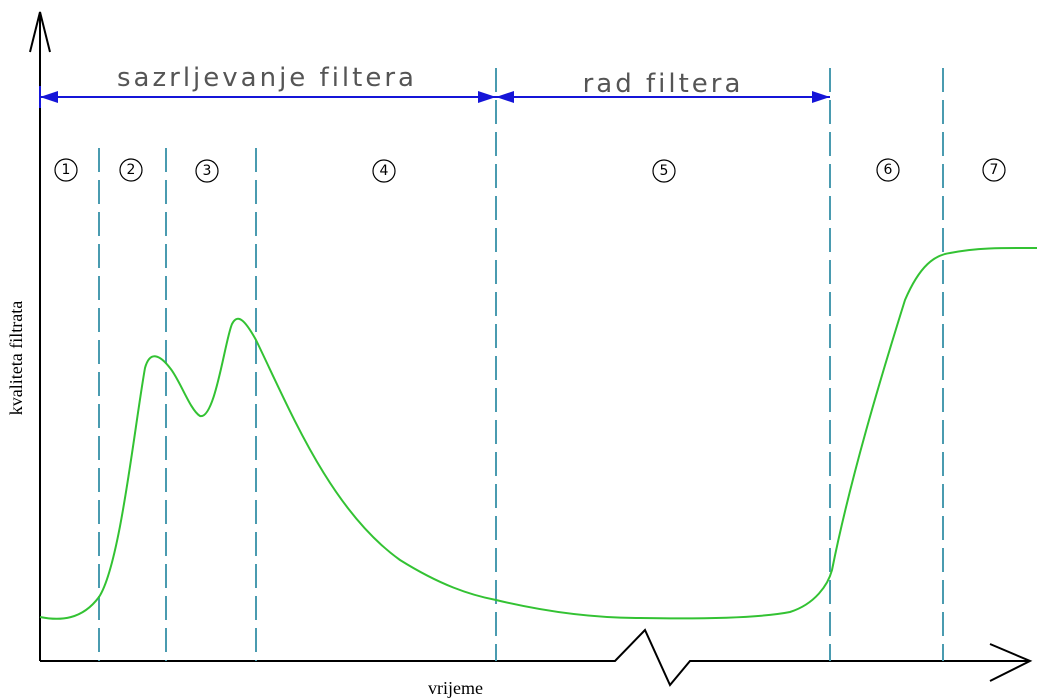  I want to click on y-axis-label: kvaliteta filtrata, so click(16, 358).